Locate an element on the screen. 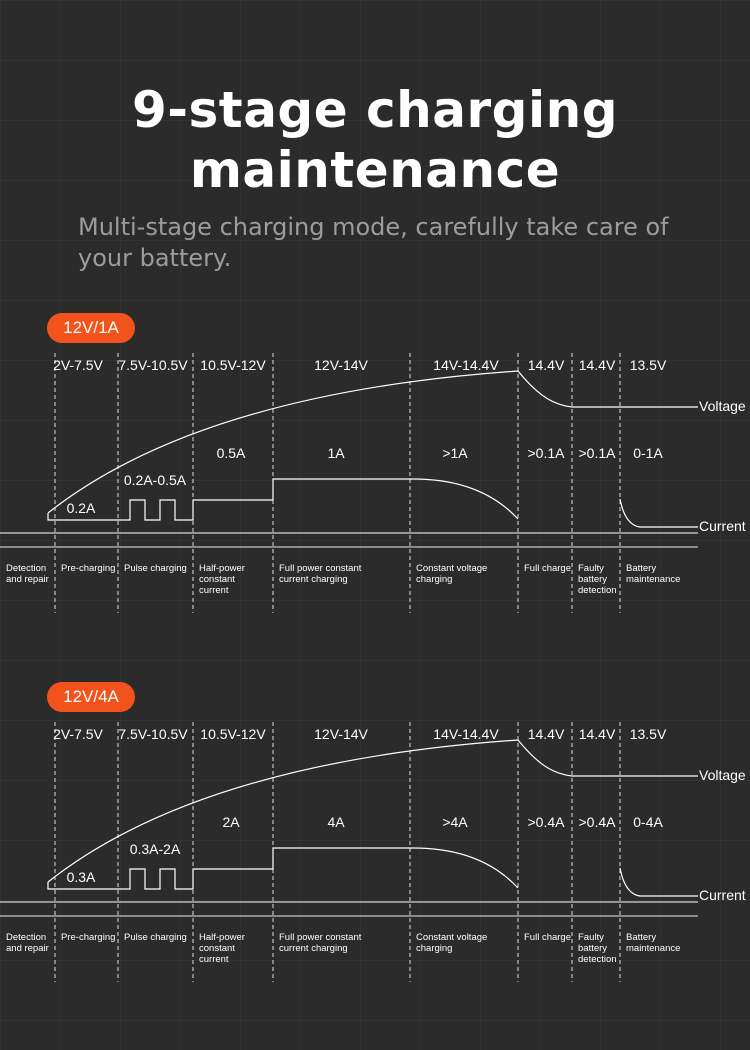 This screenshot has height=1050, width=750. title-line-2: maintenance is located at coordinates (375, 170).